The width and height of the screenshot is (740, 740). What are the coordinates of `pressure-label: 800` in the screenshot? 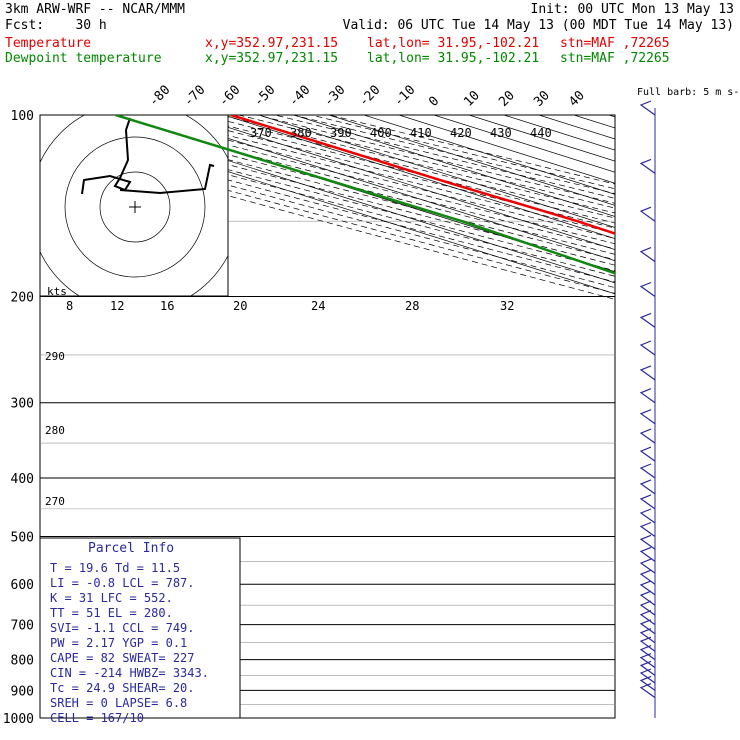 It's located at (22, 661).